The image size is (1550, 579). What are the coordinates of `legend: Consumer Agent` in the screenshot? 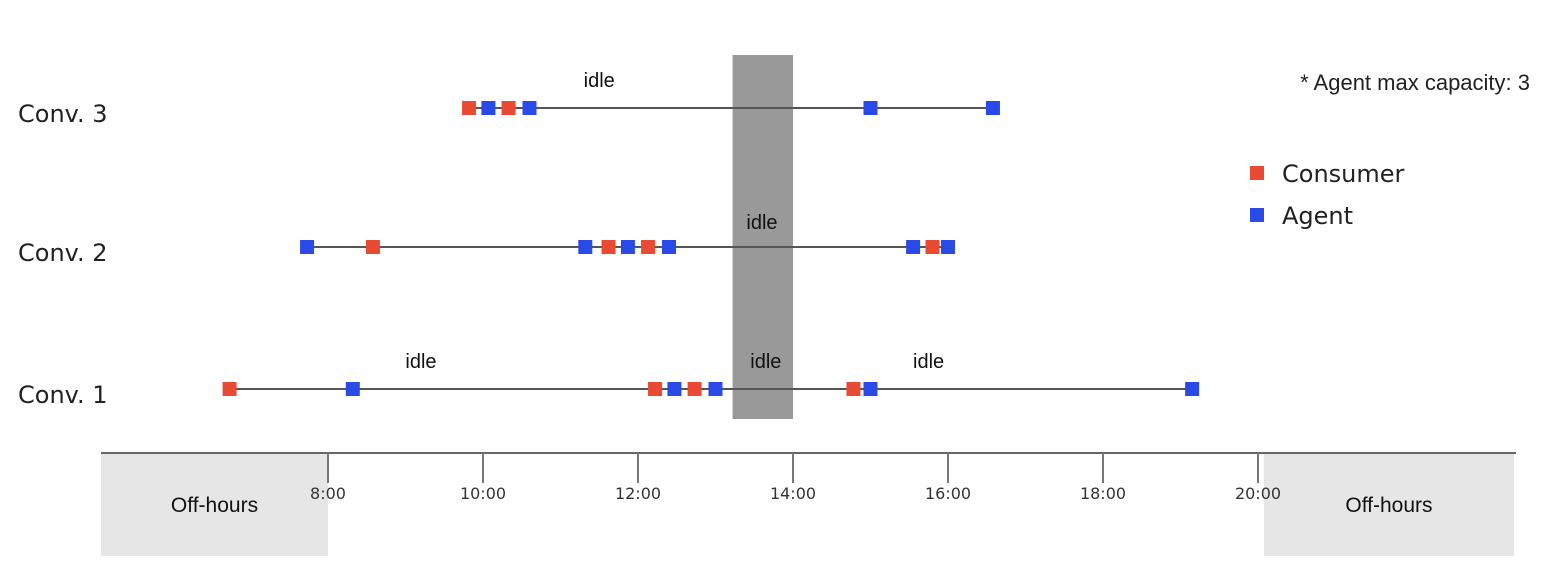 It's located at (1327, 195).